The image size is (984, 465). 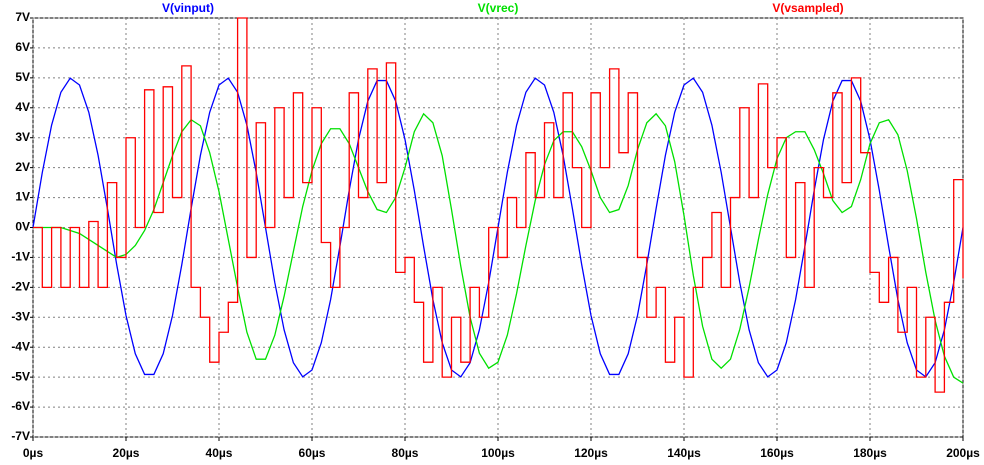 What do you see at coordinates (870, 453) in the screenshot?
I see `x-tick-label: 180µs` at bounding box center [870, 453].